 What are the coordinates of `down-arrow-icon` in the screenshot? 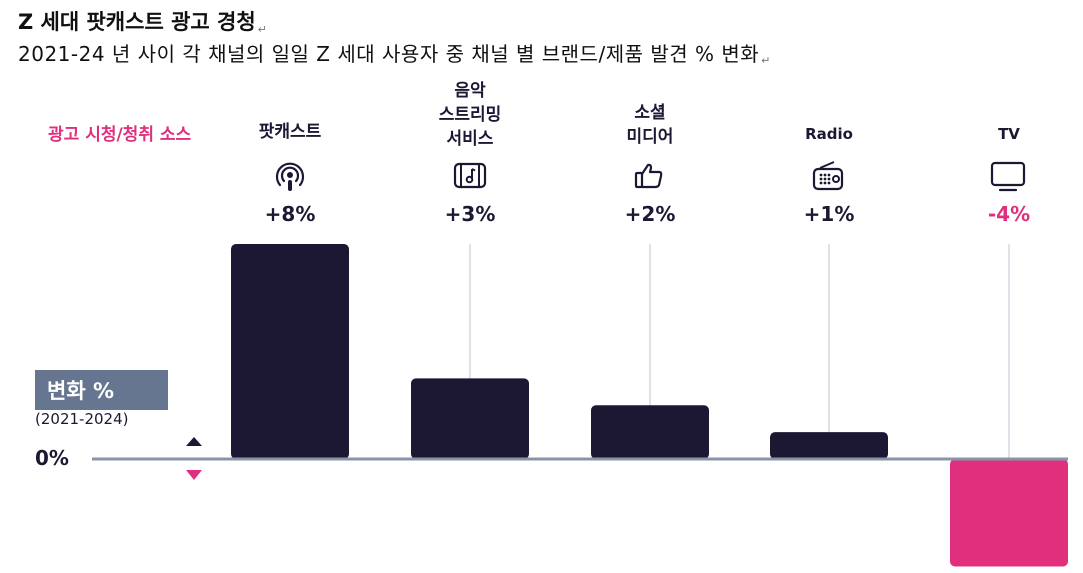 It's located at (194, 475).